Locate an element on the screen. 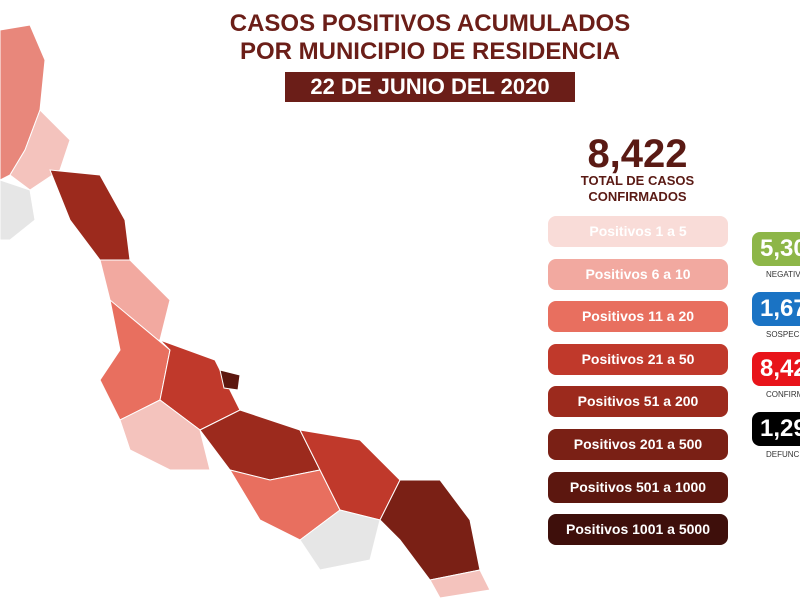 The image size is (800, 600). total-label: CONFIRMADOS is located at coordinates (637, 196).